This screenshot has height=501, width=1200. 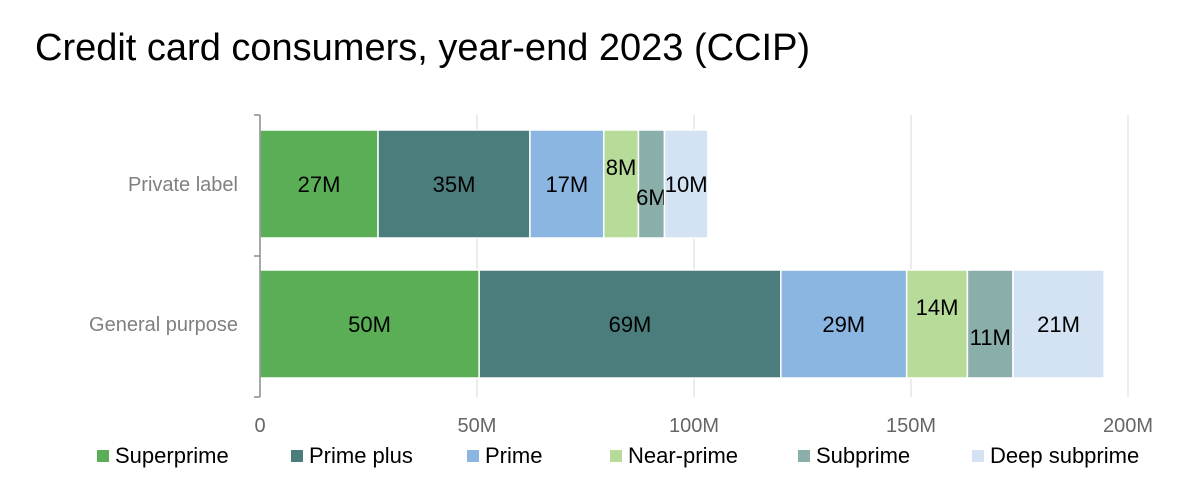 I want to click on category-label: General purpose, so click(x=163, y=325).